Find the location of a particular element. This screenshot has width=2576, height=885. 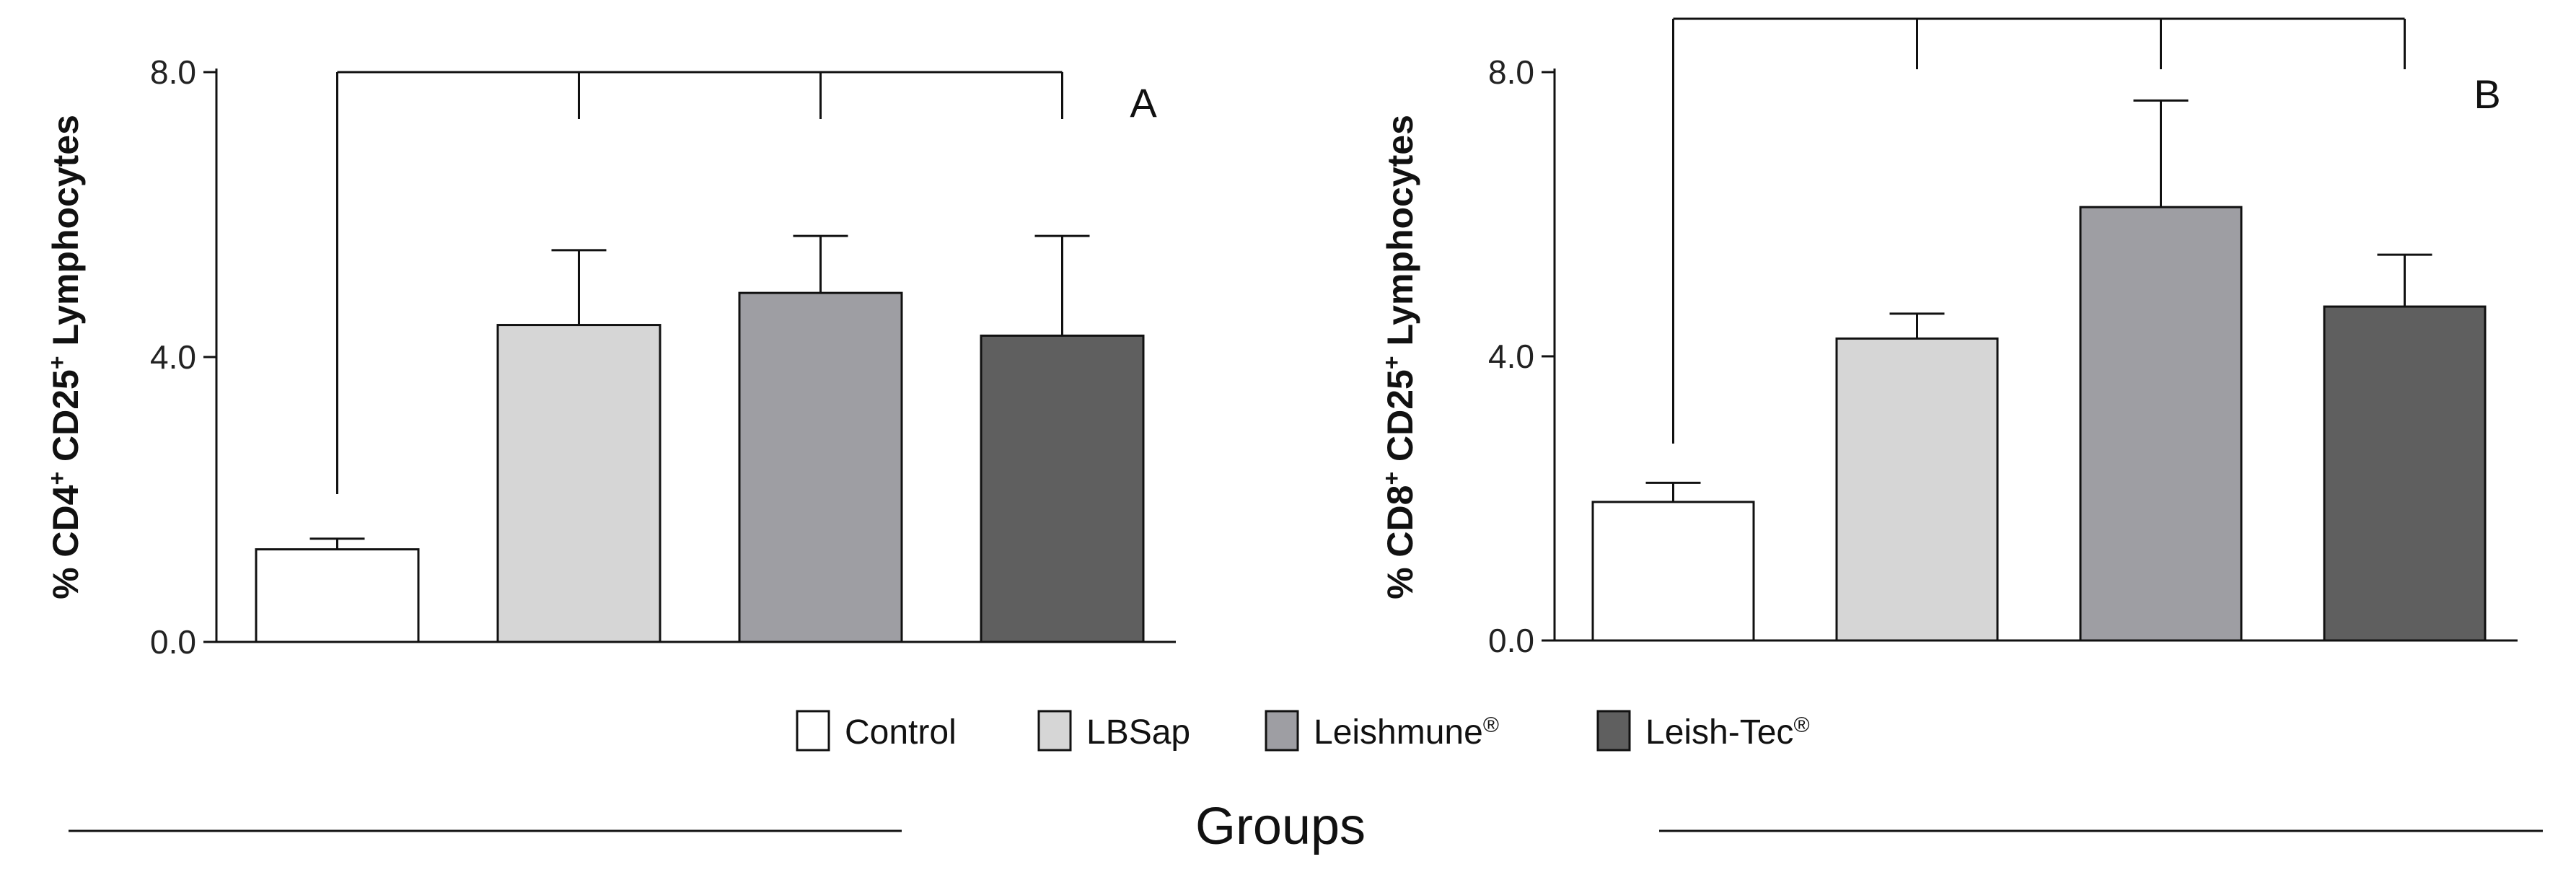

legend-label-text: Leish-Tec is located at coordinates (1719, 732).